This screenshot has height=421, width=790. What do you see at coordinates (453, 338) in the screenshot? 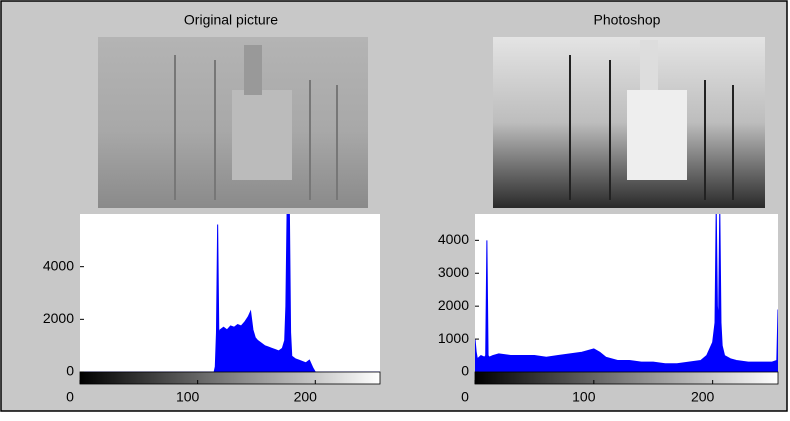
I see `y-tick-label: 1000` at bounding box center [453, 338].